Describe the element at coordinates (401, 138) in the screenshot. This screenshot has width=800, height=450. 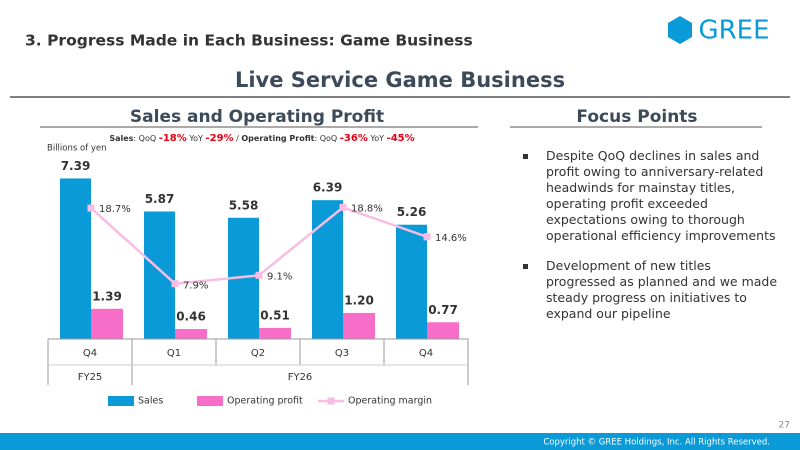
I see `subtitle-part: -45%` at that location.